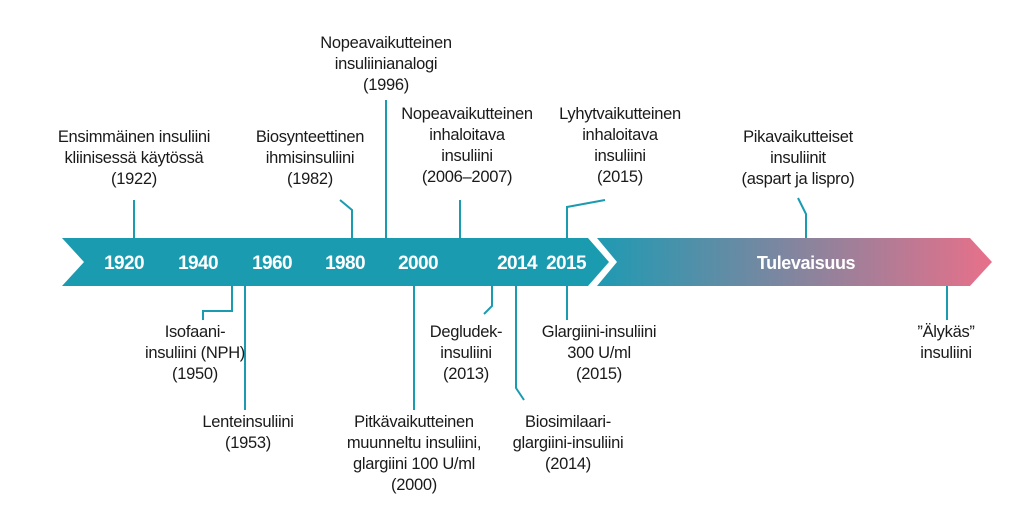 The width and height of the screenshot is (1024, 521). What do you see at coordinates (798, 179) in the screenshot?
I see `event-line: (aspart ja lispro)` at bounding box center [798, 179].